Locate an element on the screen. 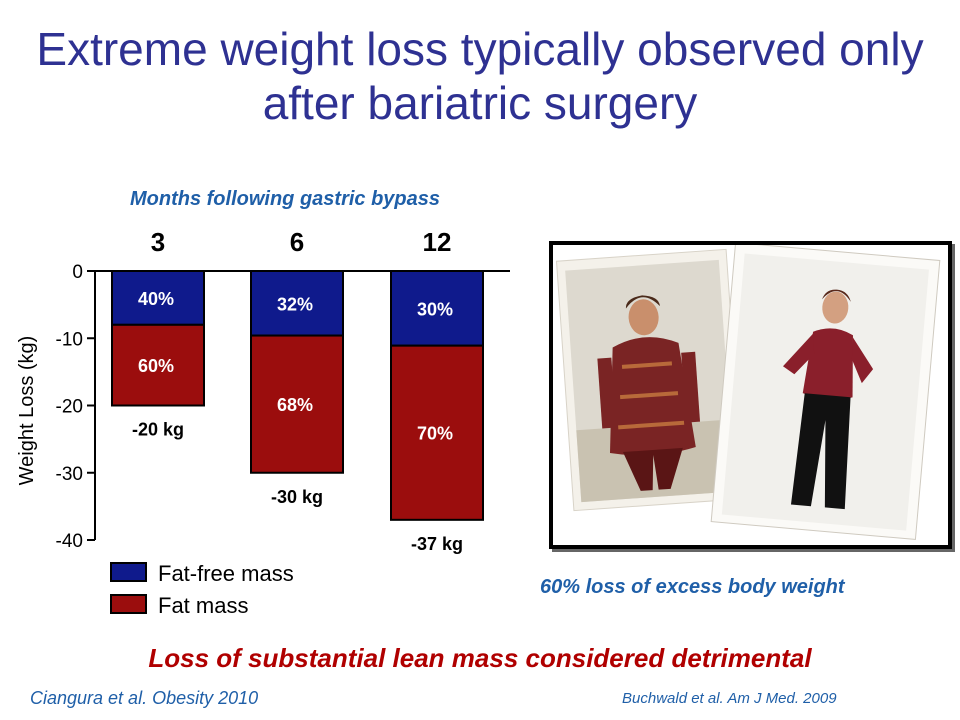 This screenshot has height=720, width=960. category-label: 3 is located at coordinates (158, 242).